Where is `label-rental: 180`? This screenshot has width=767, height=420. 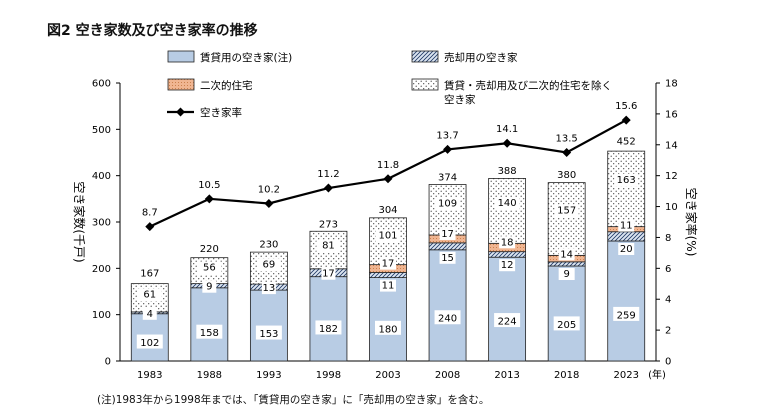
label-rental: 180 is located at coordinates (387, 329).